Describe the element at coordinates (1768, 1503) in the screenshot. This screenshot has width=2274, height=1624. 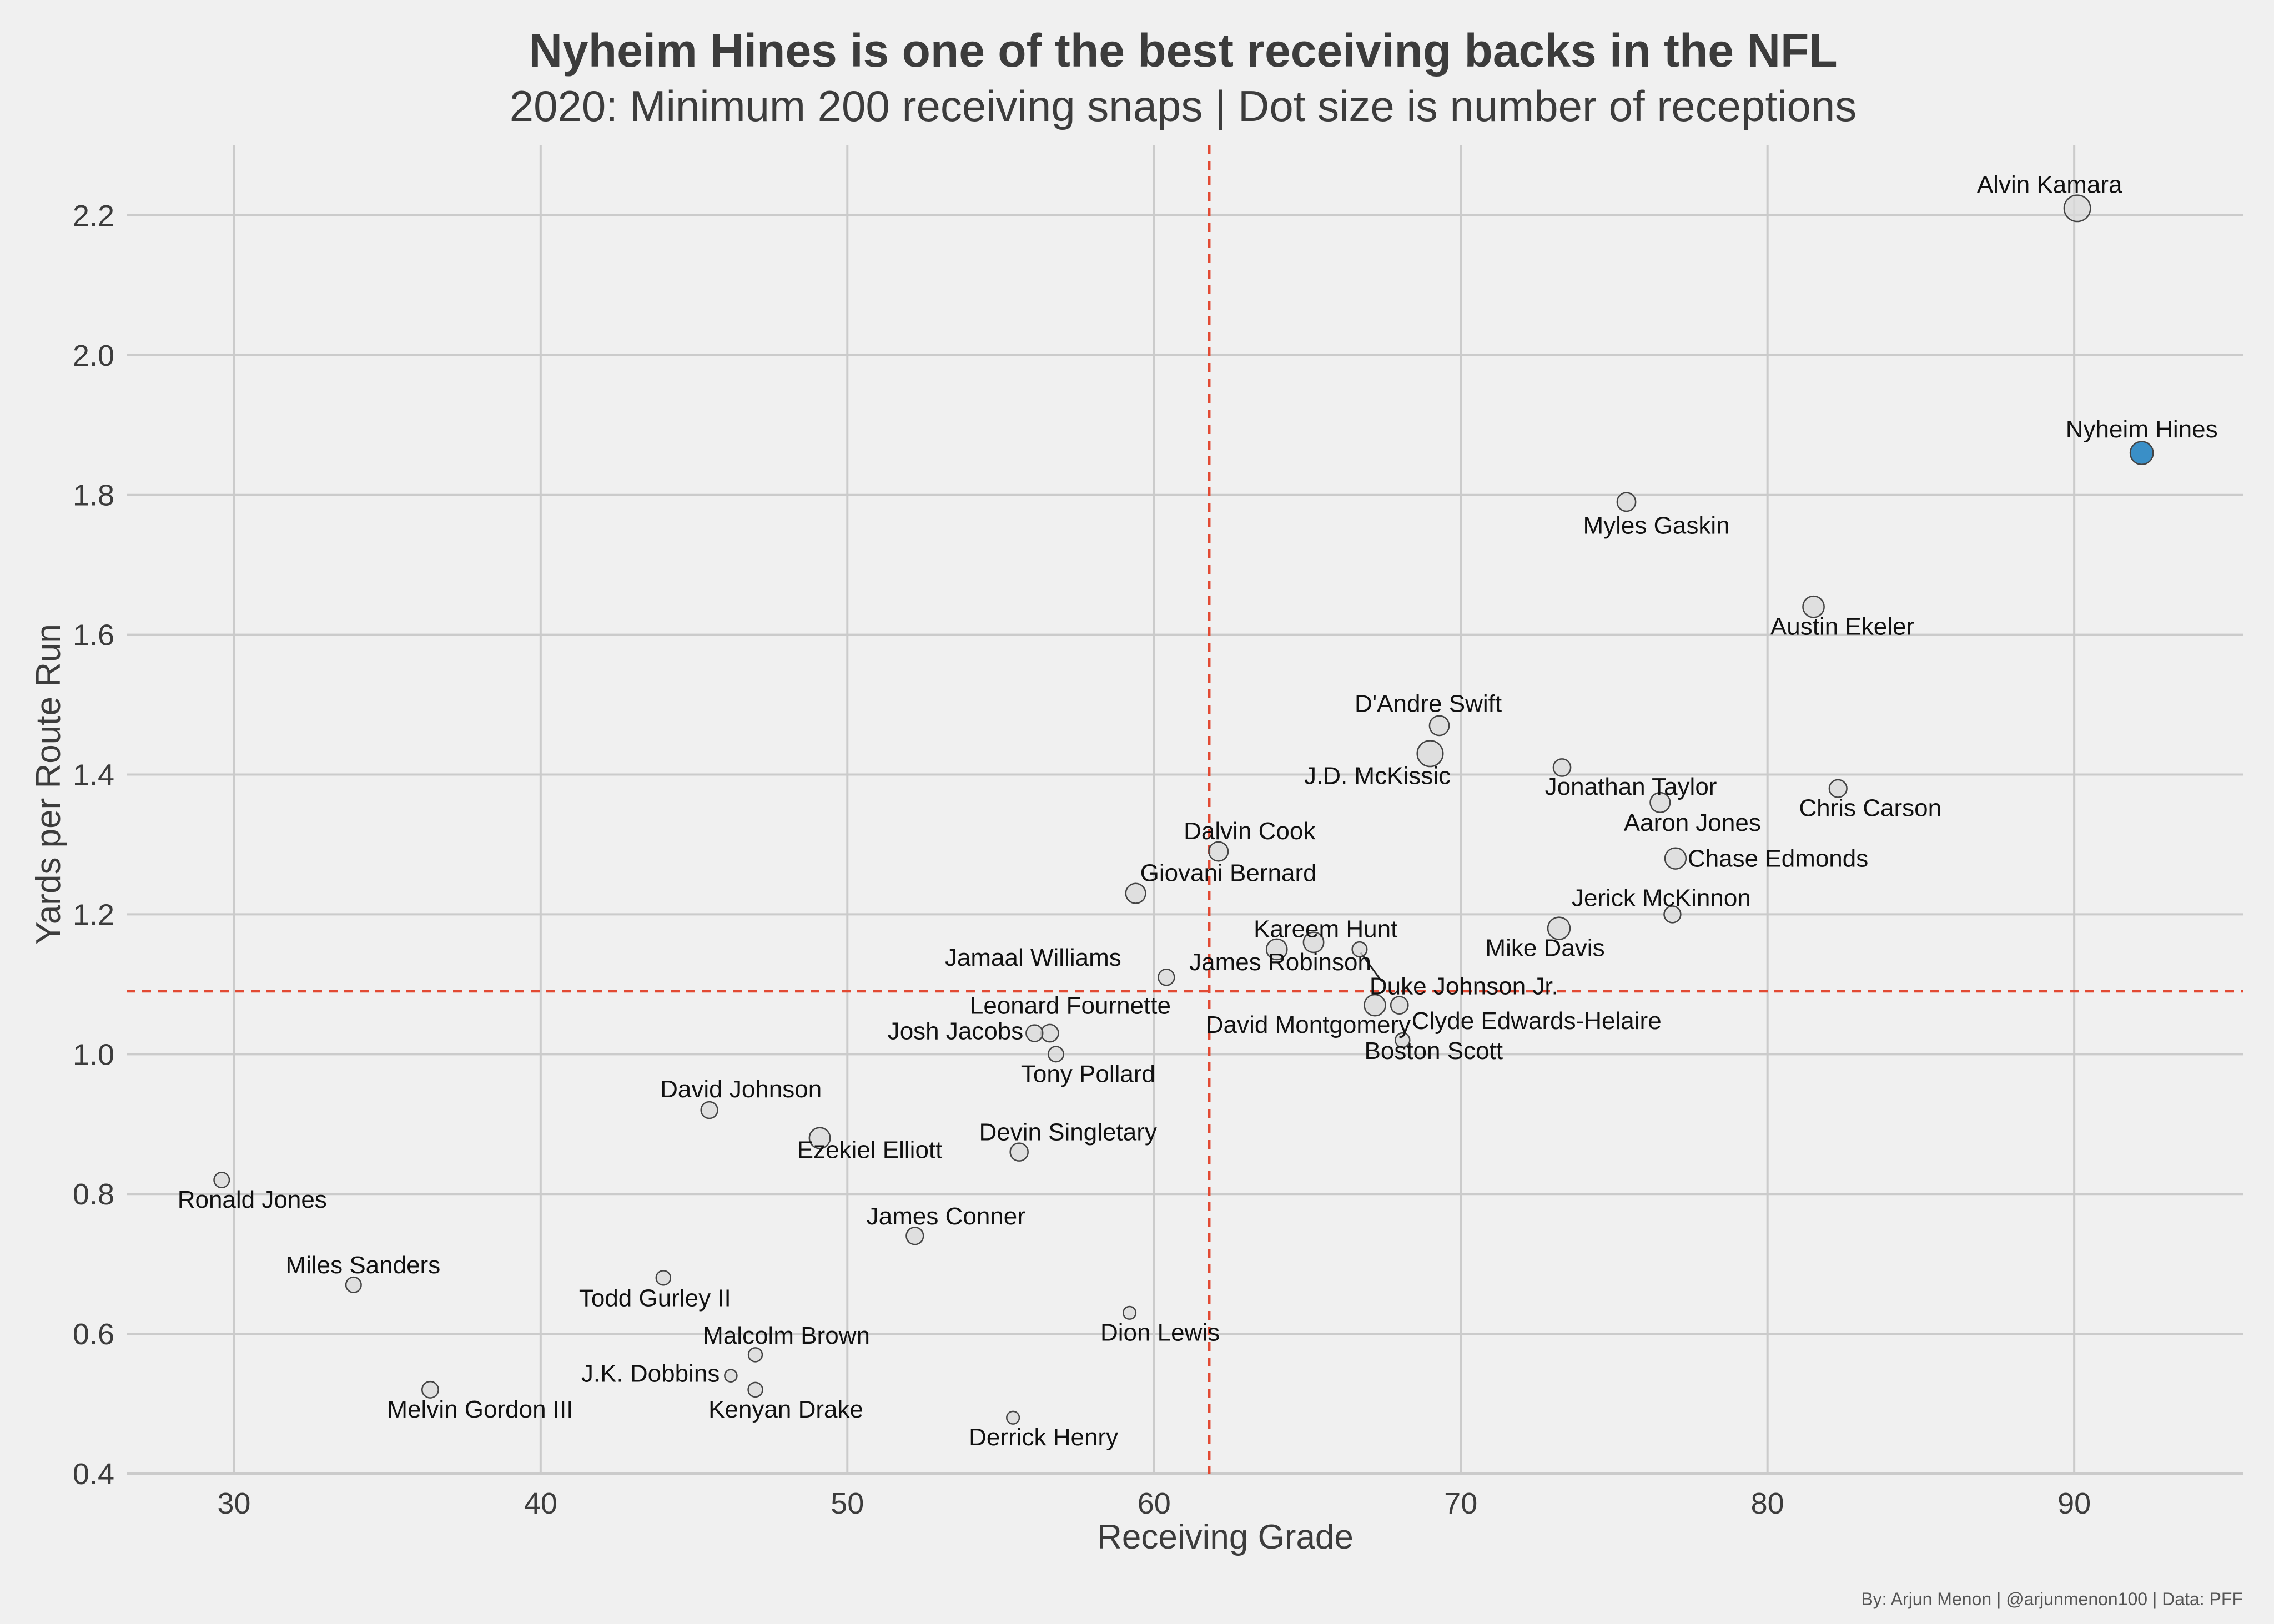
I see `x-tick-label: 80` at that location.